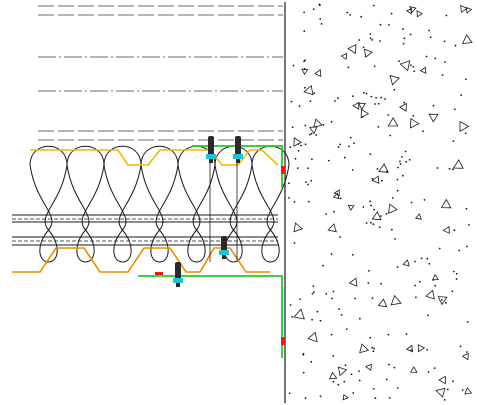  I want to click on screw-tip, so click(211, 161).